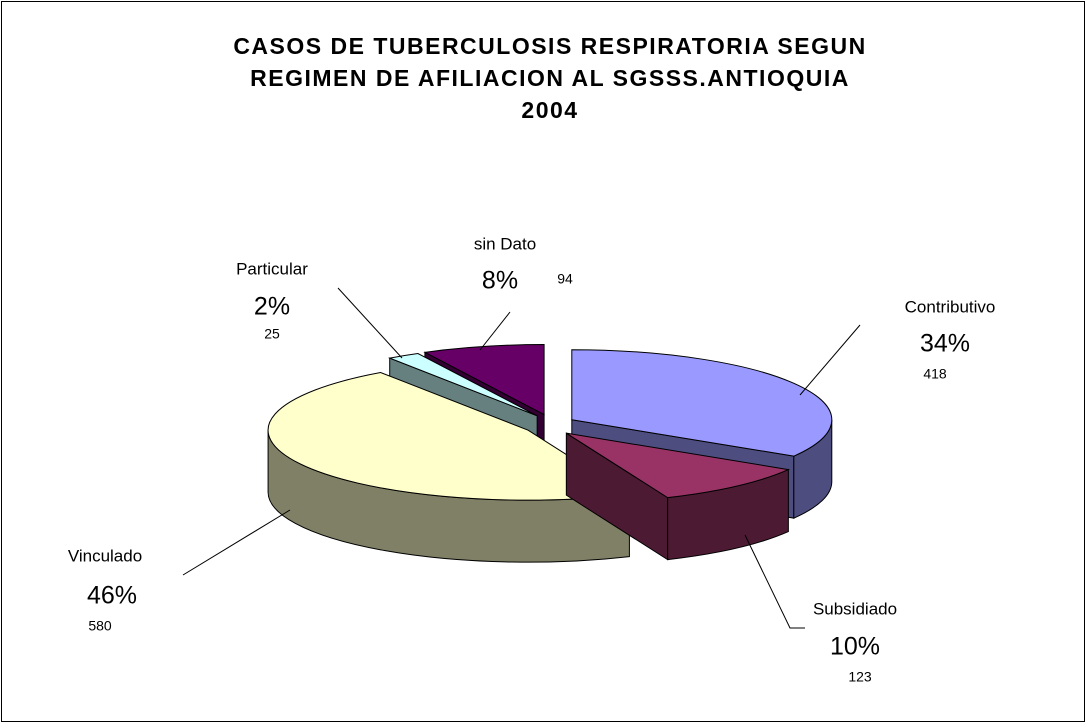  What do you see at coordinates (505, 243) in the screenshot?
I see `slice-label: sin Dato` at bounding box center [505, 243].